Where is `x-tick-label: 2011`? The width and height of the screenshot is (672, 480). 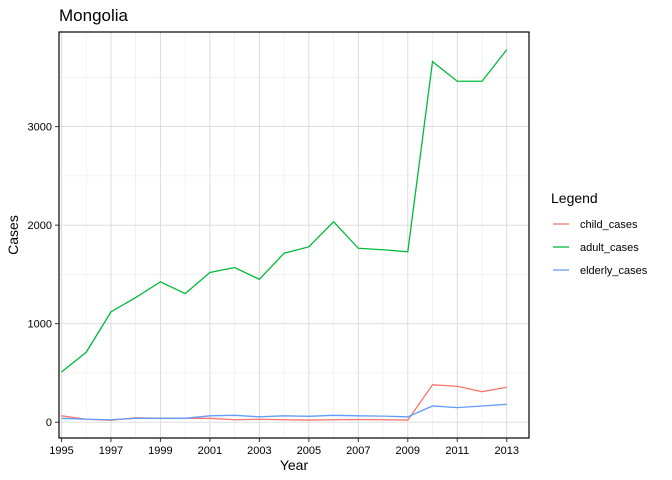 x-tick-label: 2011 is located at coordinates (457, 451).